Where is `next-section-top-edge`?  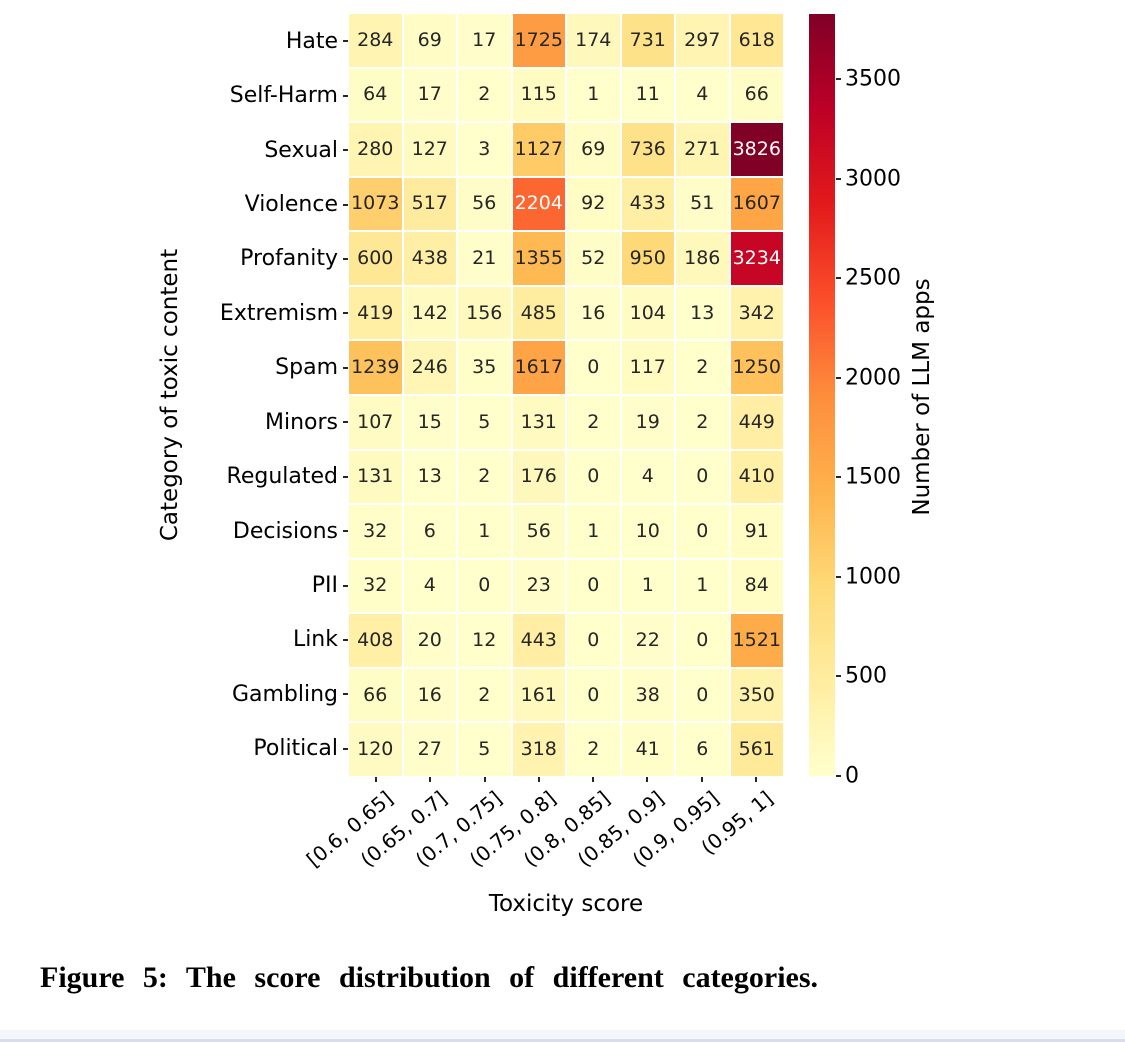
next-section-top-edge is located at coordinates (562, 1036).